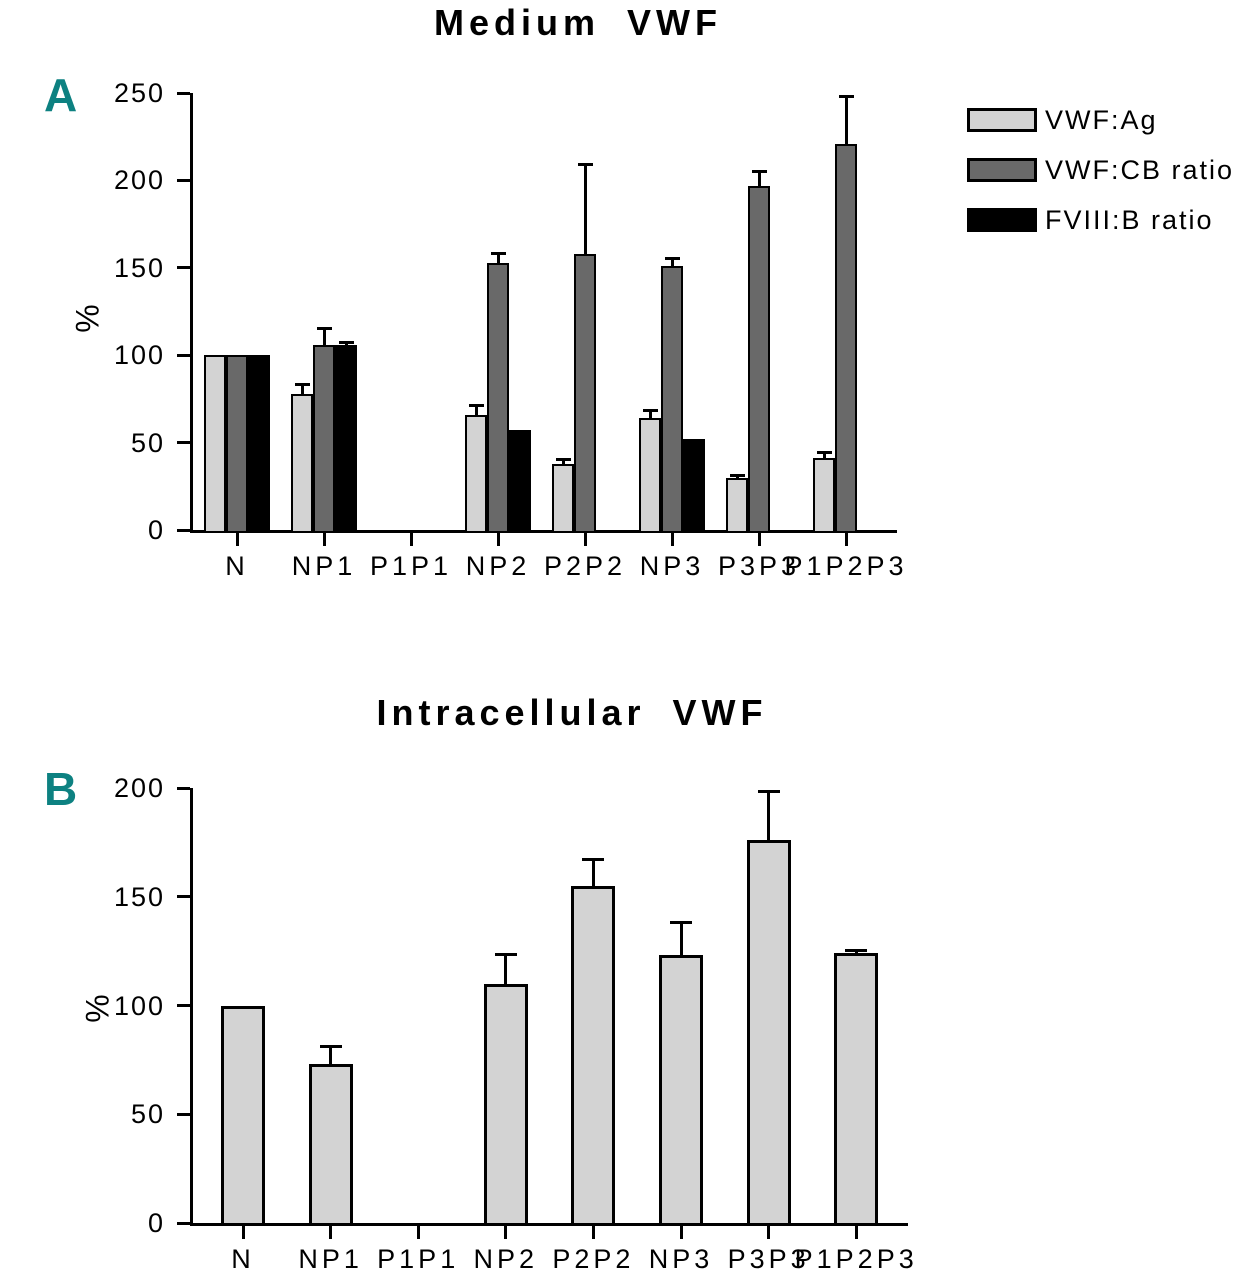  I want to click on bar-vwf-cb-ratio-n, so click(237, 444).